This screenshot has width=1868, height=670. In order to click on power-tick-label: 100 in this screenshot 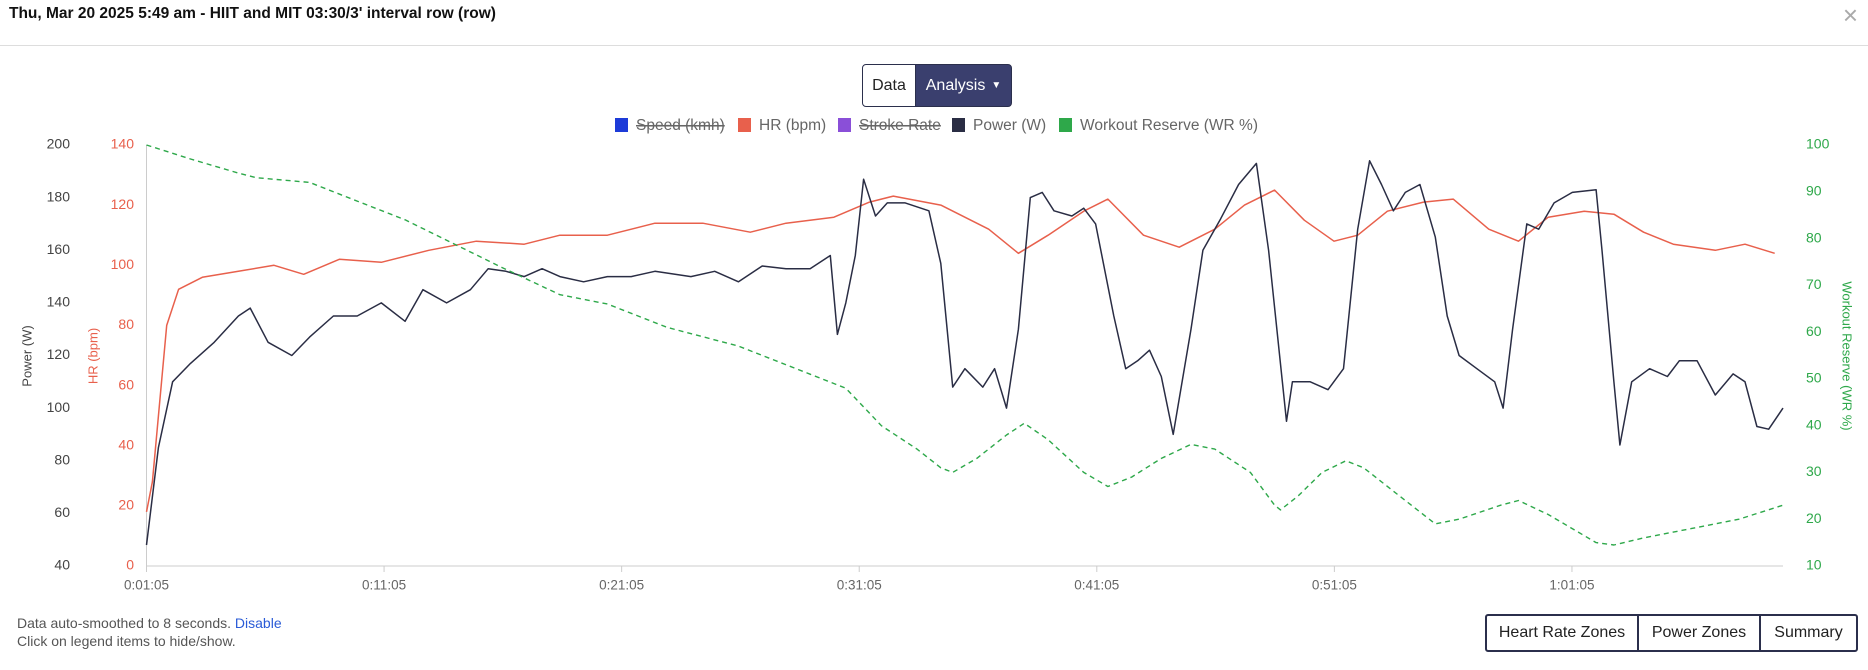, I will do `click(59, 407)`.